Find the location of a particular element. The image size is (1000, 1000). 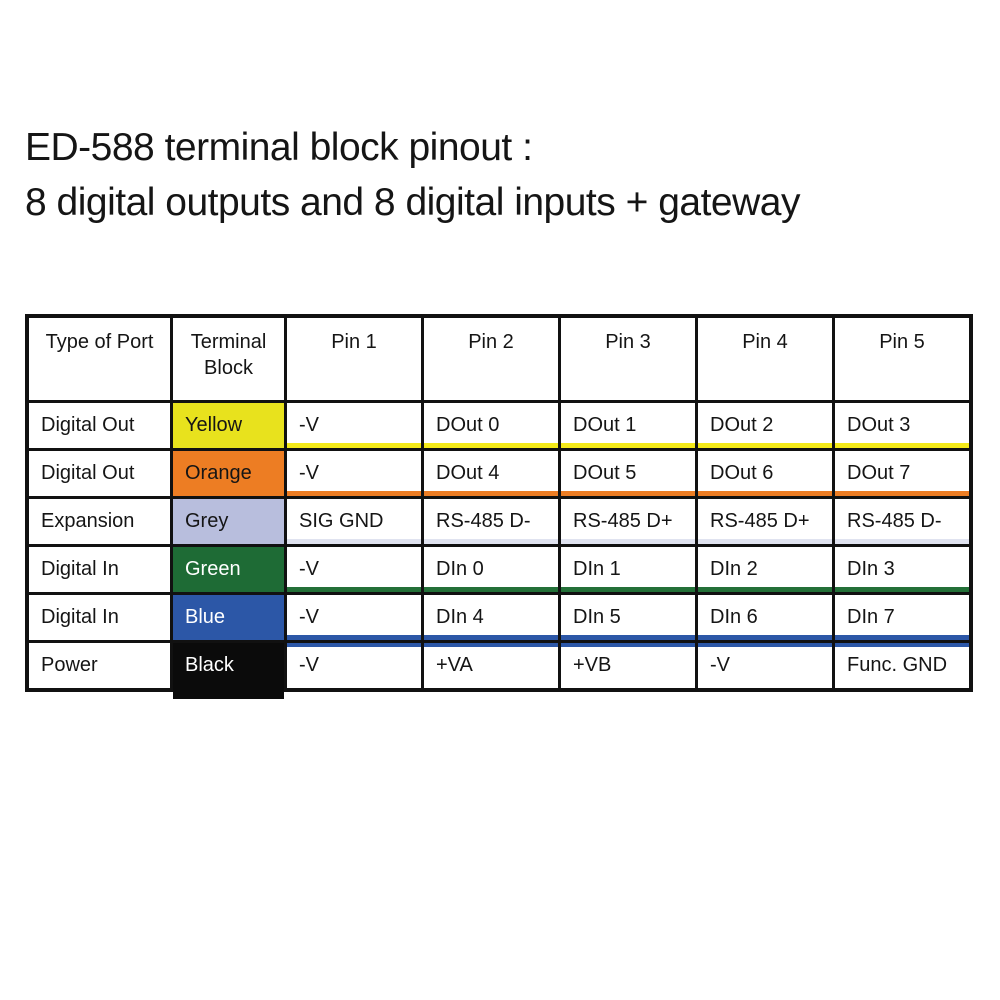

pin-cell-label: DIn 6 is located at coordinates (734, 617).